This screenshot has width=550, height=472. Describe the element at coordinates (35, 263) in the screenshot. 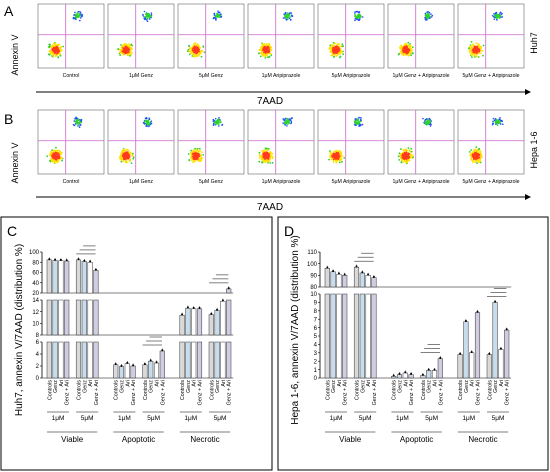

I see `y-tick-label: 80` at that location.